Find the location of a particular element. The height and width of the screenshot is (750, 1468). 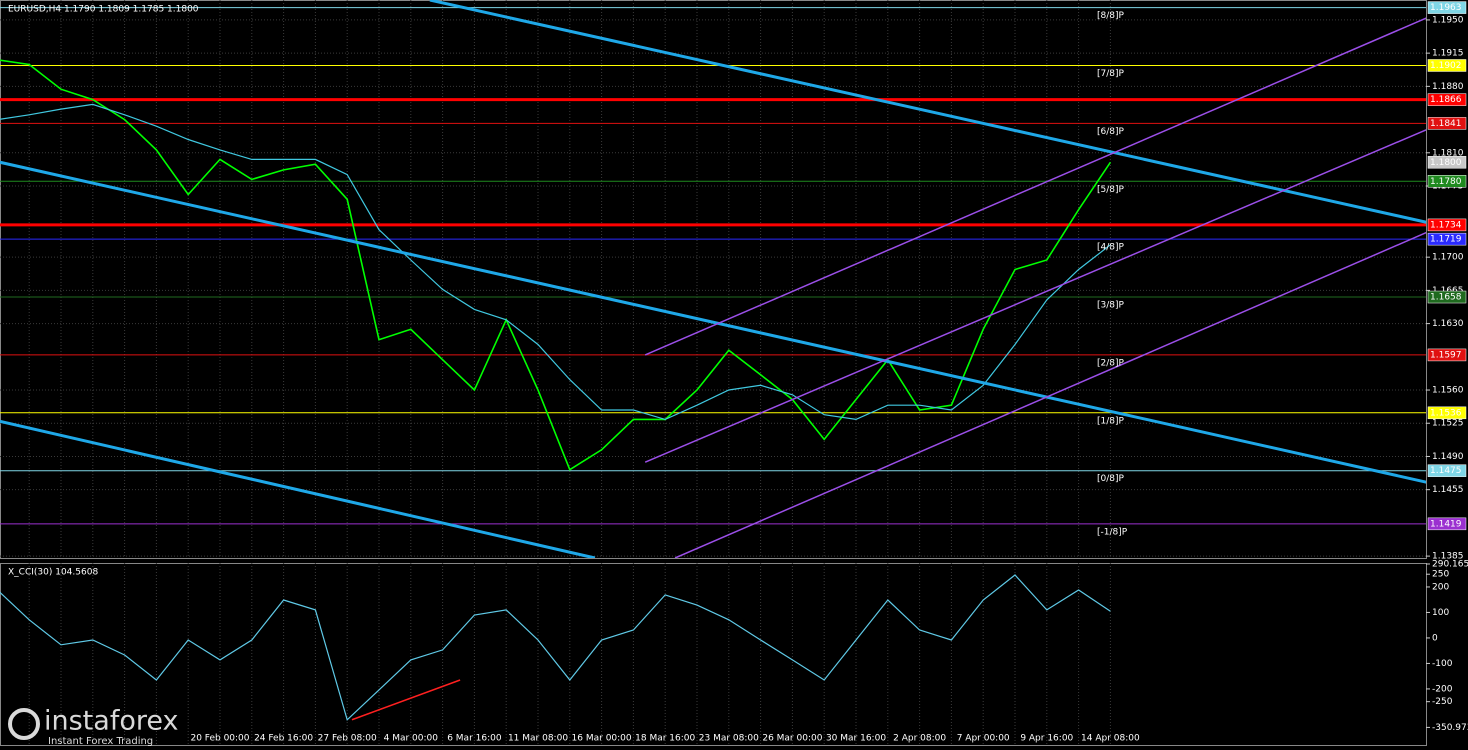

y-tick-label: 1.1950 is located at coordinates (1448, 20).